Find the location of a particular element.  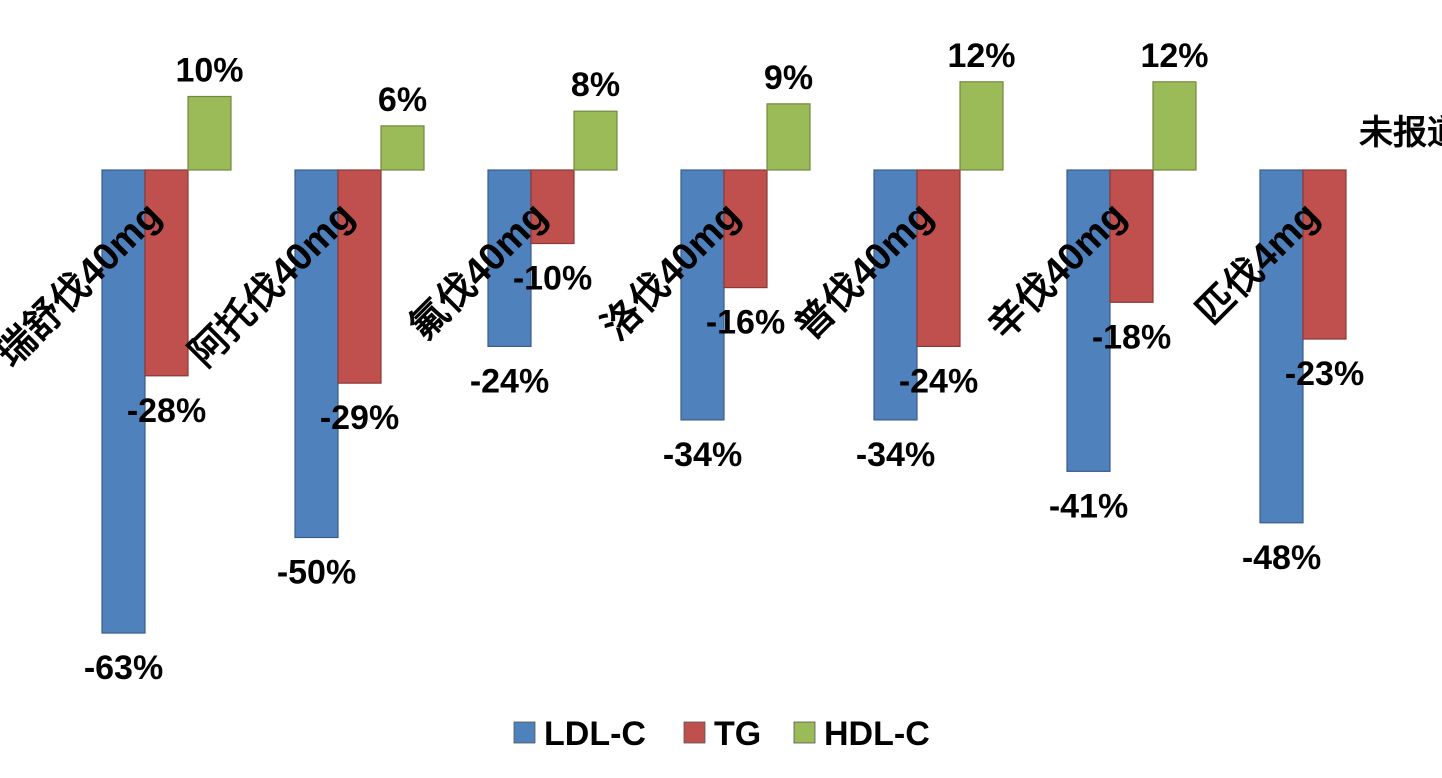

legend-item-ldl-c: LDL-C is located at coordinates (579, 734).